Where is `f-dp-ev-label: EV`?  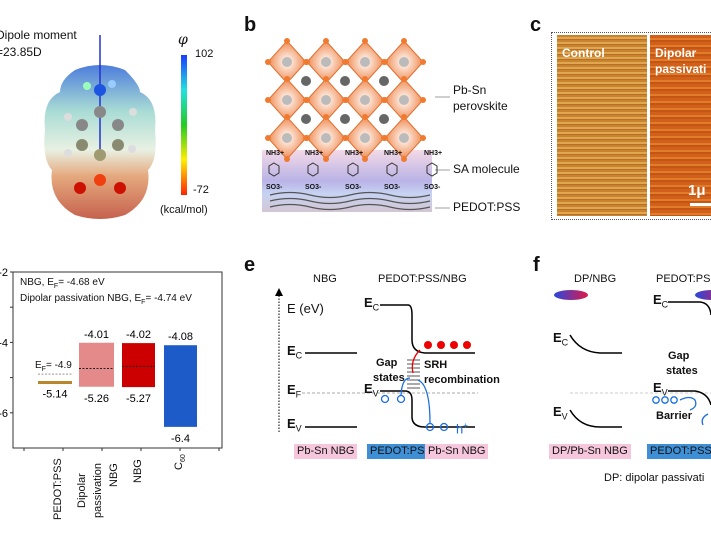
f-dp-ev-label: EV is located at coordinates (560, 413).